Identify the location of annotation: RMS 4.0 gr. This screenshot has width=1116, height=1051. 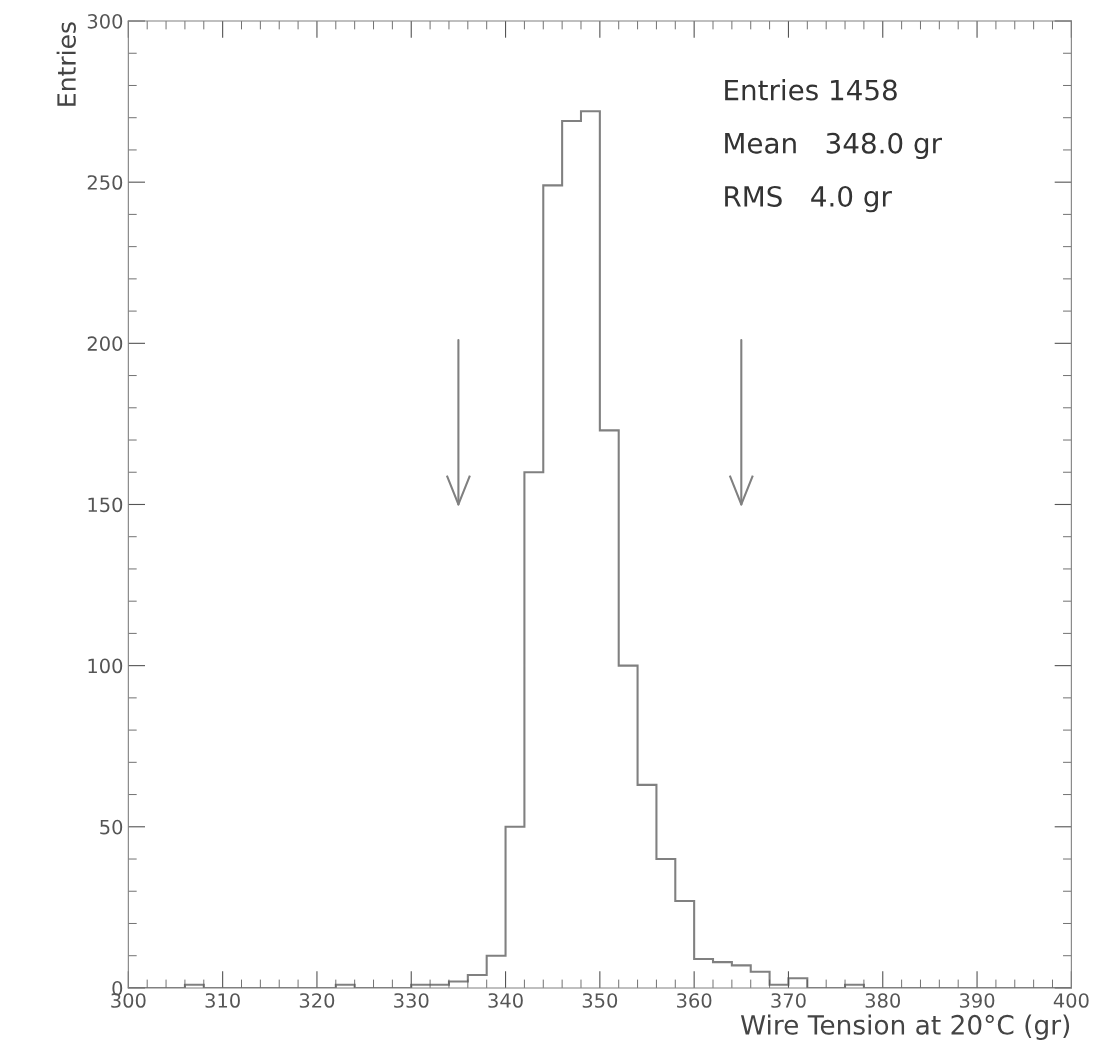
(808, 199).